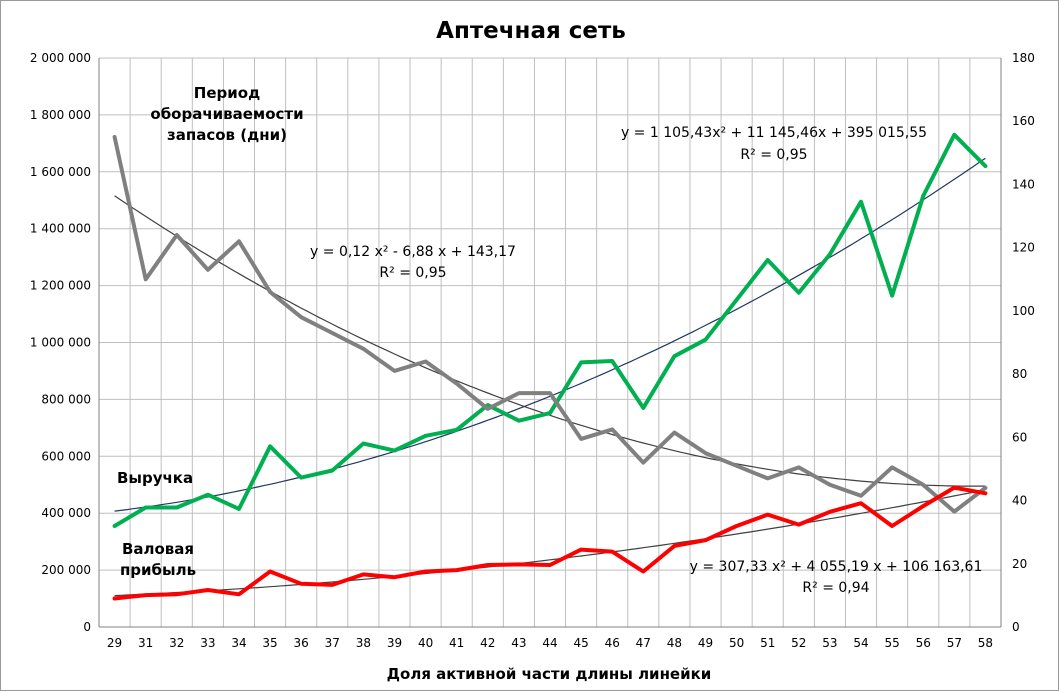 The width and height of the screenshot is (1059, 692). Describe the element at coordinates (674, 643) in the screenshot. I see `x-tick-label: 48` at that location.